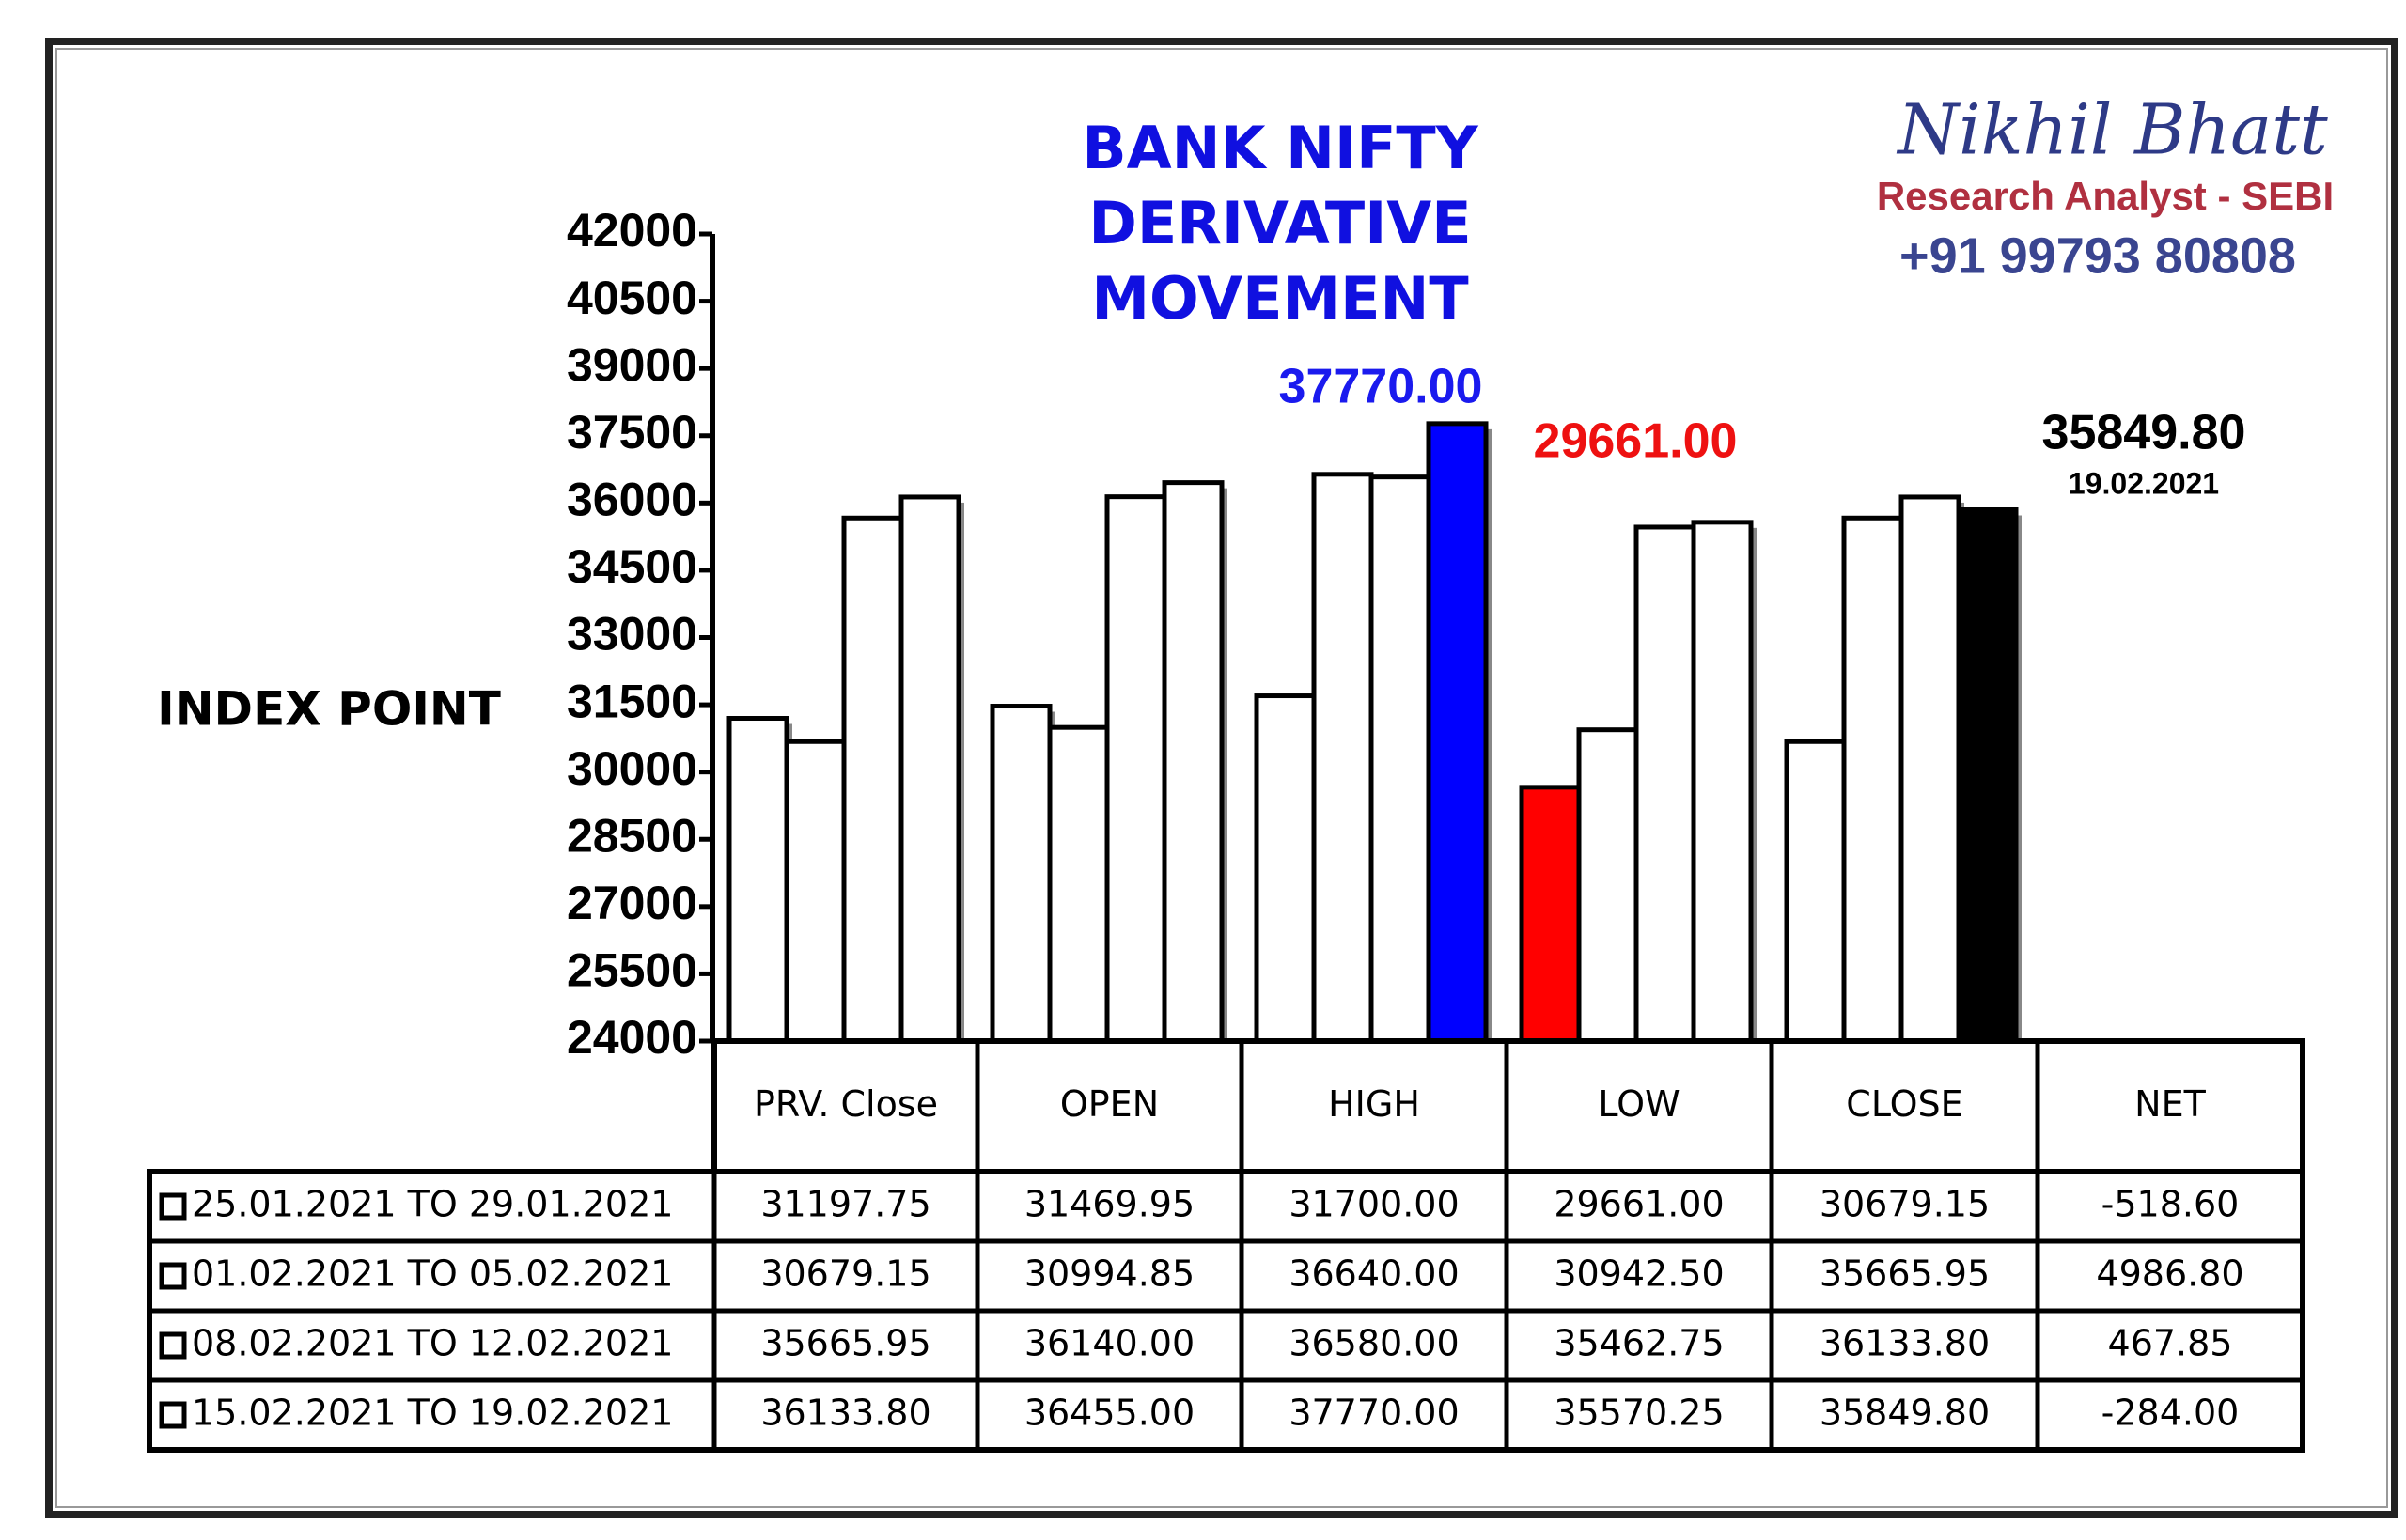 The height and width of the screenshot is (1540, 2406). Describe the element at coordinates (433, 1413) in the screenshot. I see `legend-label: 15.02.2021 TO 19.02.2021` at that location.